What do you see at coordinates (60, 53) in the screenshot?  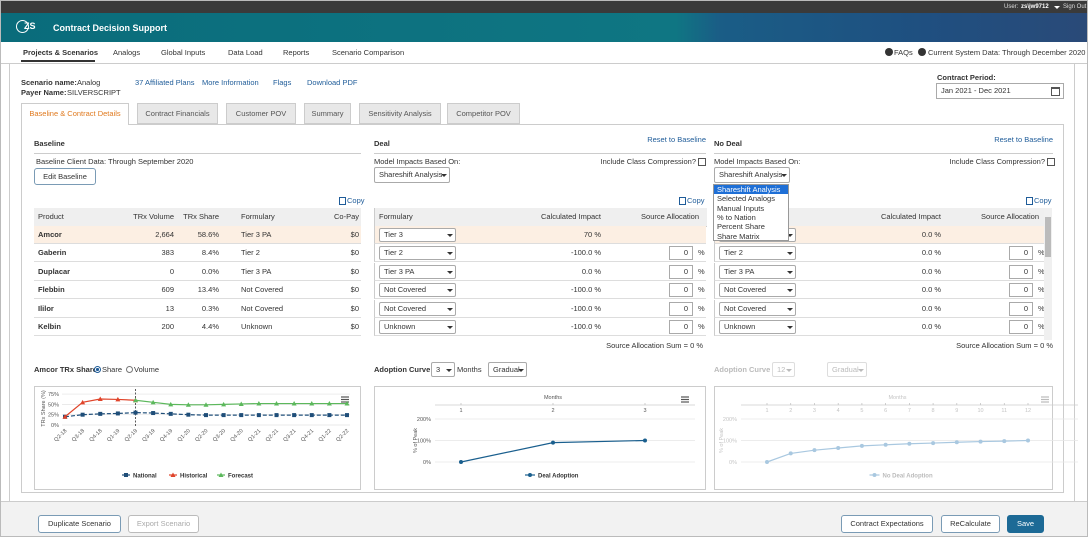 I see `nav-item: Projects & Scenarios` at bounding box center [60, 53].